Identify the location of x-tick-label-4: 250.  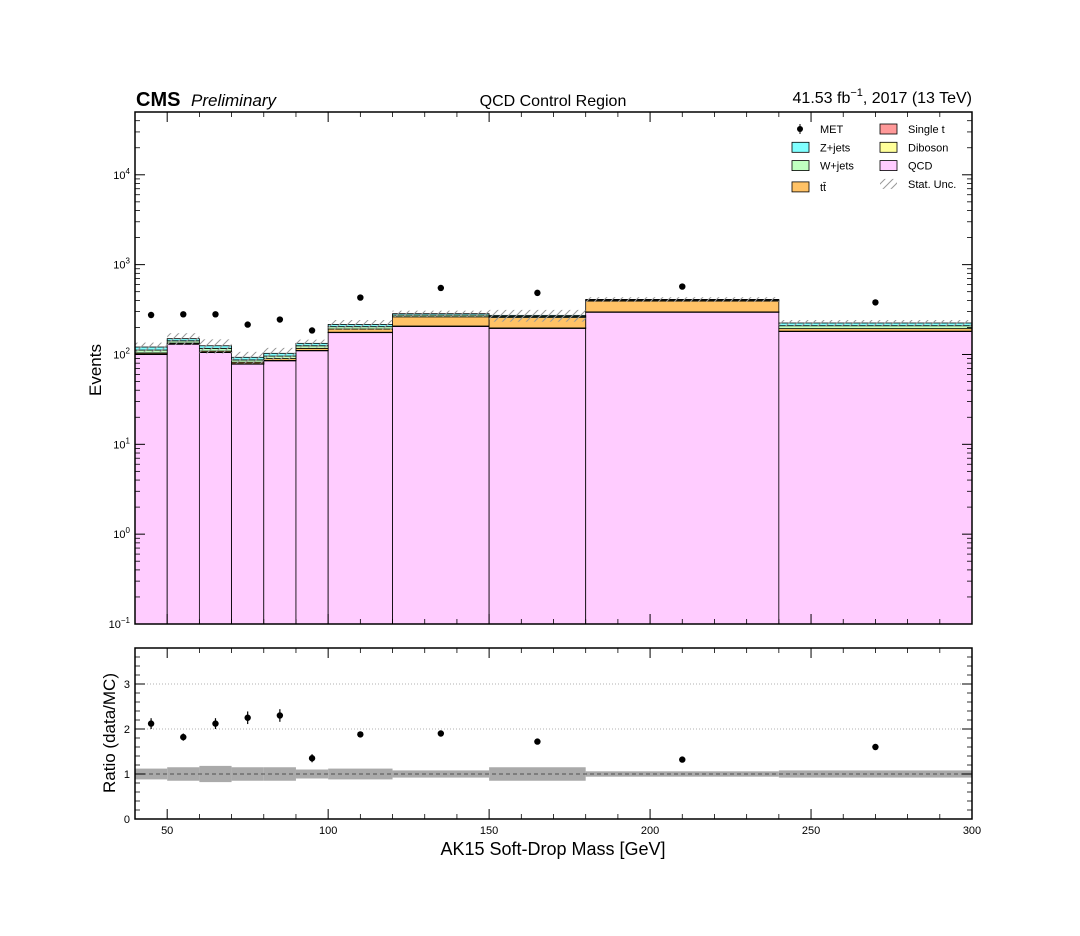
(811, 831).